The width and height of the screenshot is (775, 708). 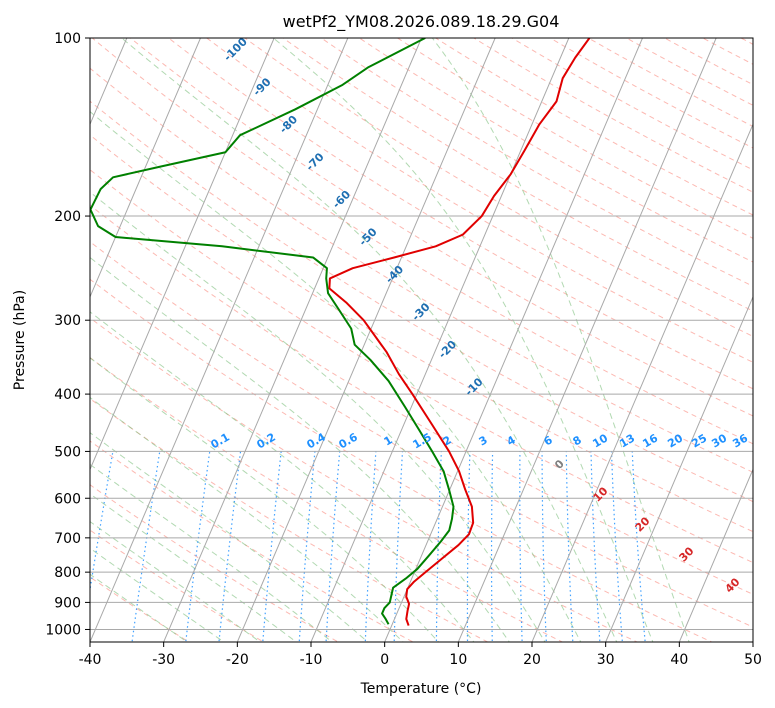 What do you see at coordinates (102, 522) in the screenshot?
I see `mixing-ratio-line` at bounding box center [102, 522].